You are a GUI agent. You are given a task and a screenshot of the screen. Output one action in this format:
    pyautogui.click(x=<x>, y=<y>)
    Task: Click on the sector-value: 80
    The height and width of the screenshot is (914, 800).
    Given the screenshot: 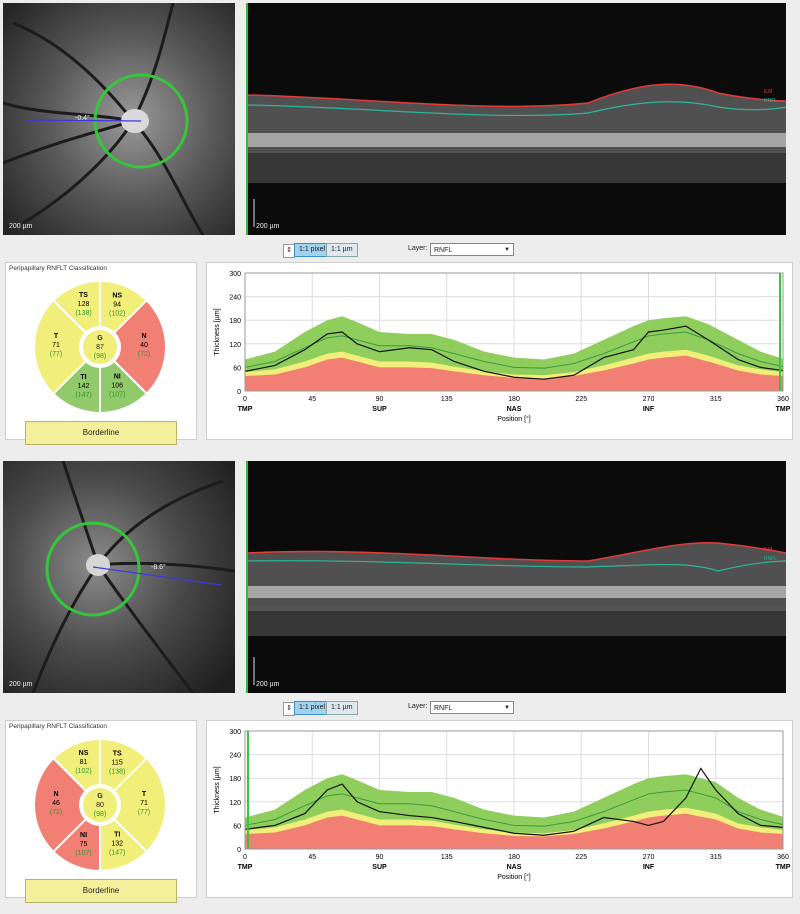 What is the action you would take?
    pyautogui.click(x=100, y=805)
    